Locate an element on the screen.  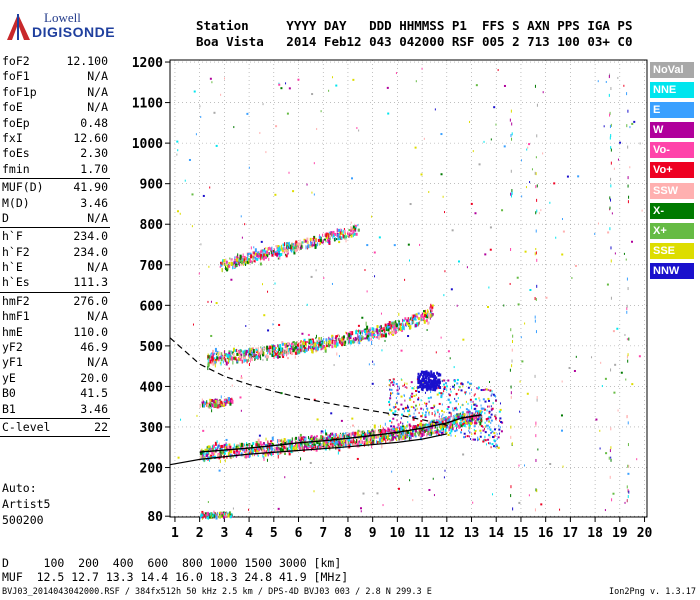
param-value: N/A is located at coordinates (97, 76).